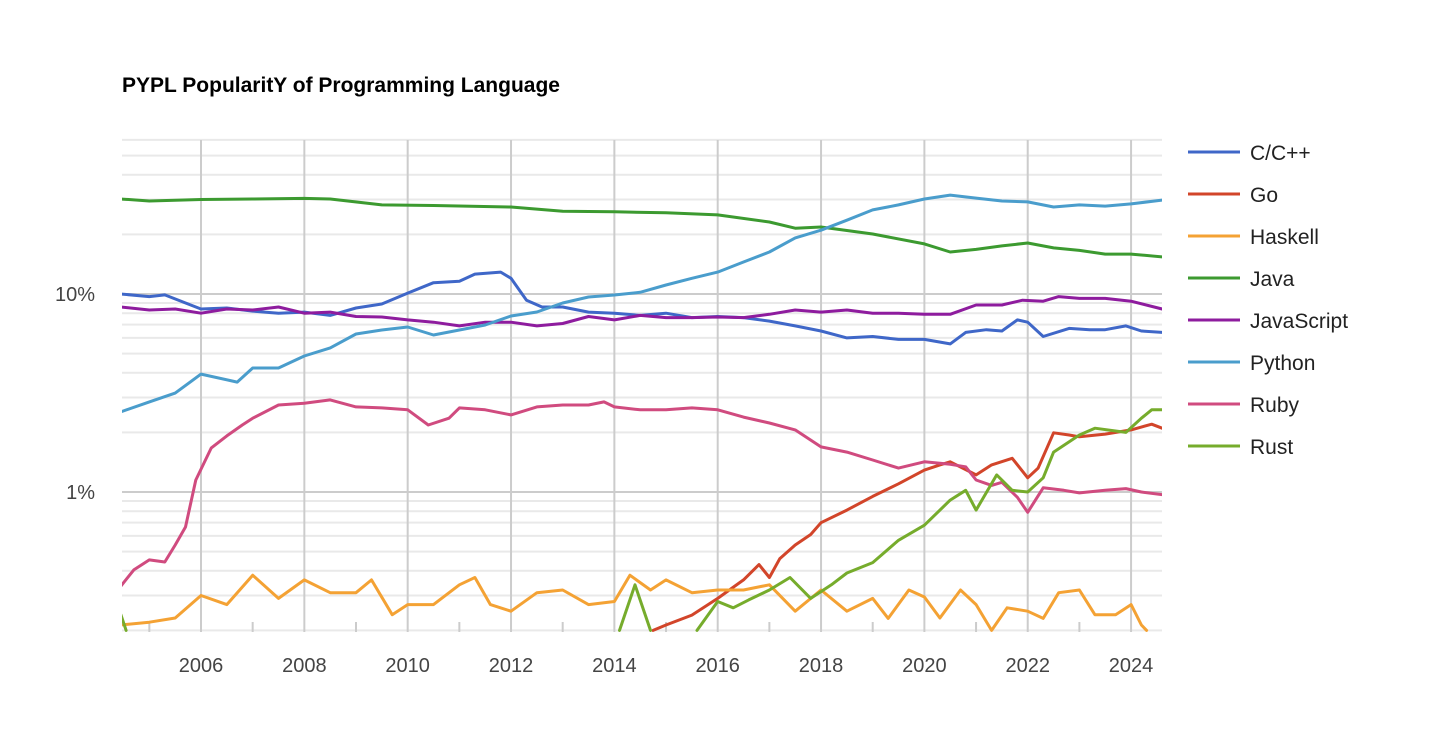 This screenshot has width=1436, height=752. What do you see at coordinates (80, 493) in the screenshot?
I see `y-tick-label: 1%` at bounding box center [80, 493].